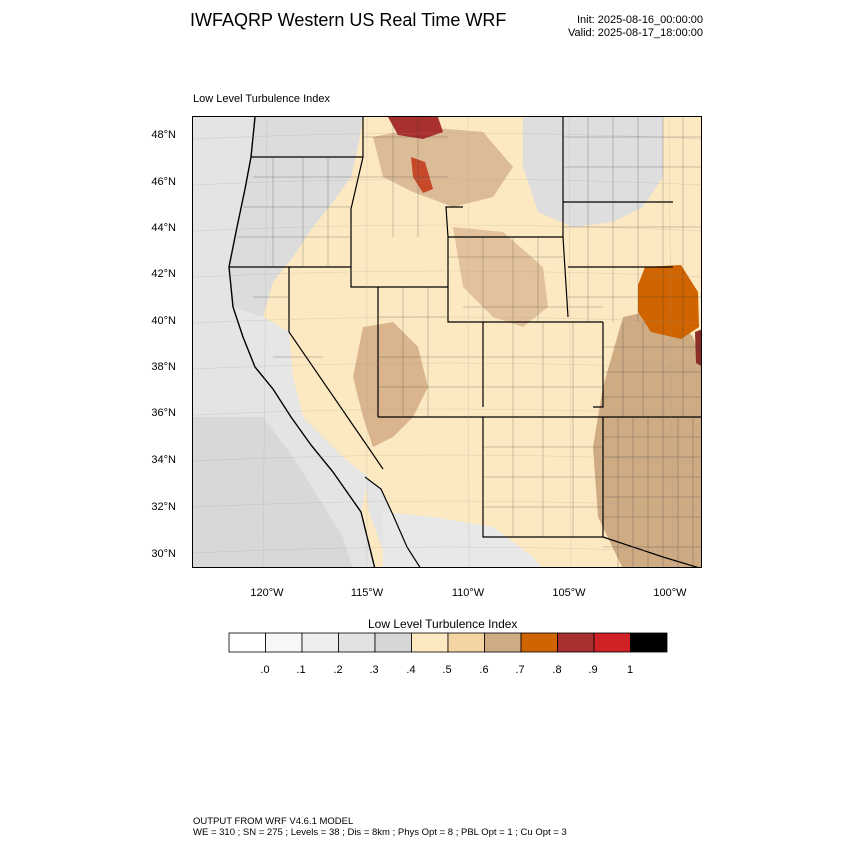 This screenshot has width=850, height=850. I want to click on low-index-mexico, so click(462, 539).